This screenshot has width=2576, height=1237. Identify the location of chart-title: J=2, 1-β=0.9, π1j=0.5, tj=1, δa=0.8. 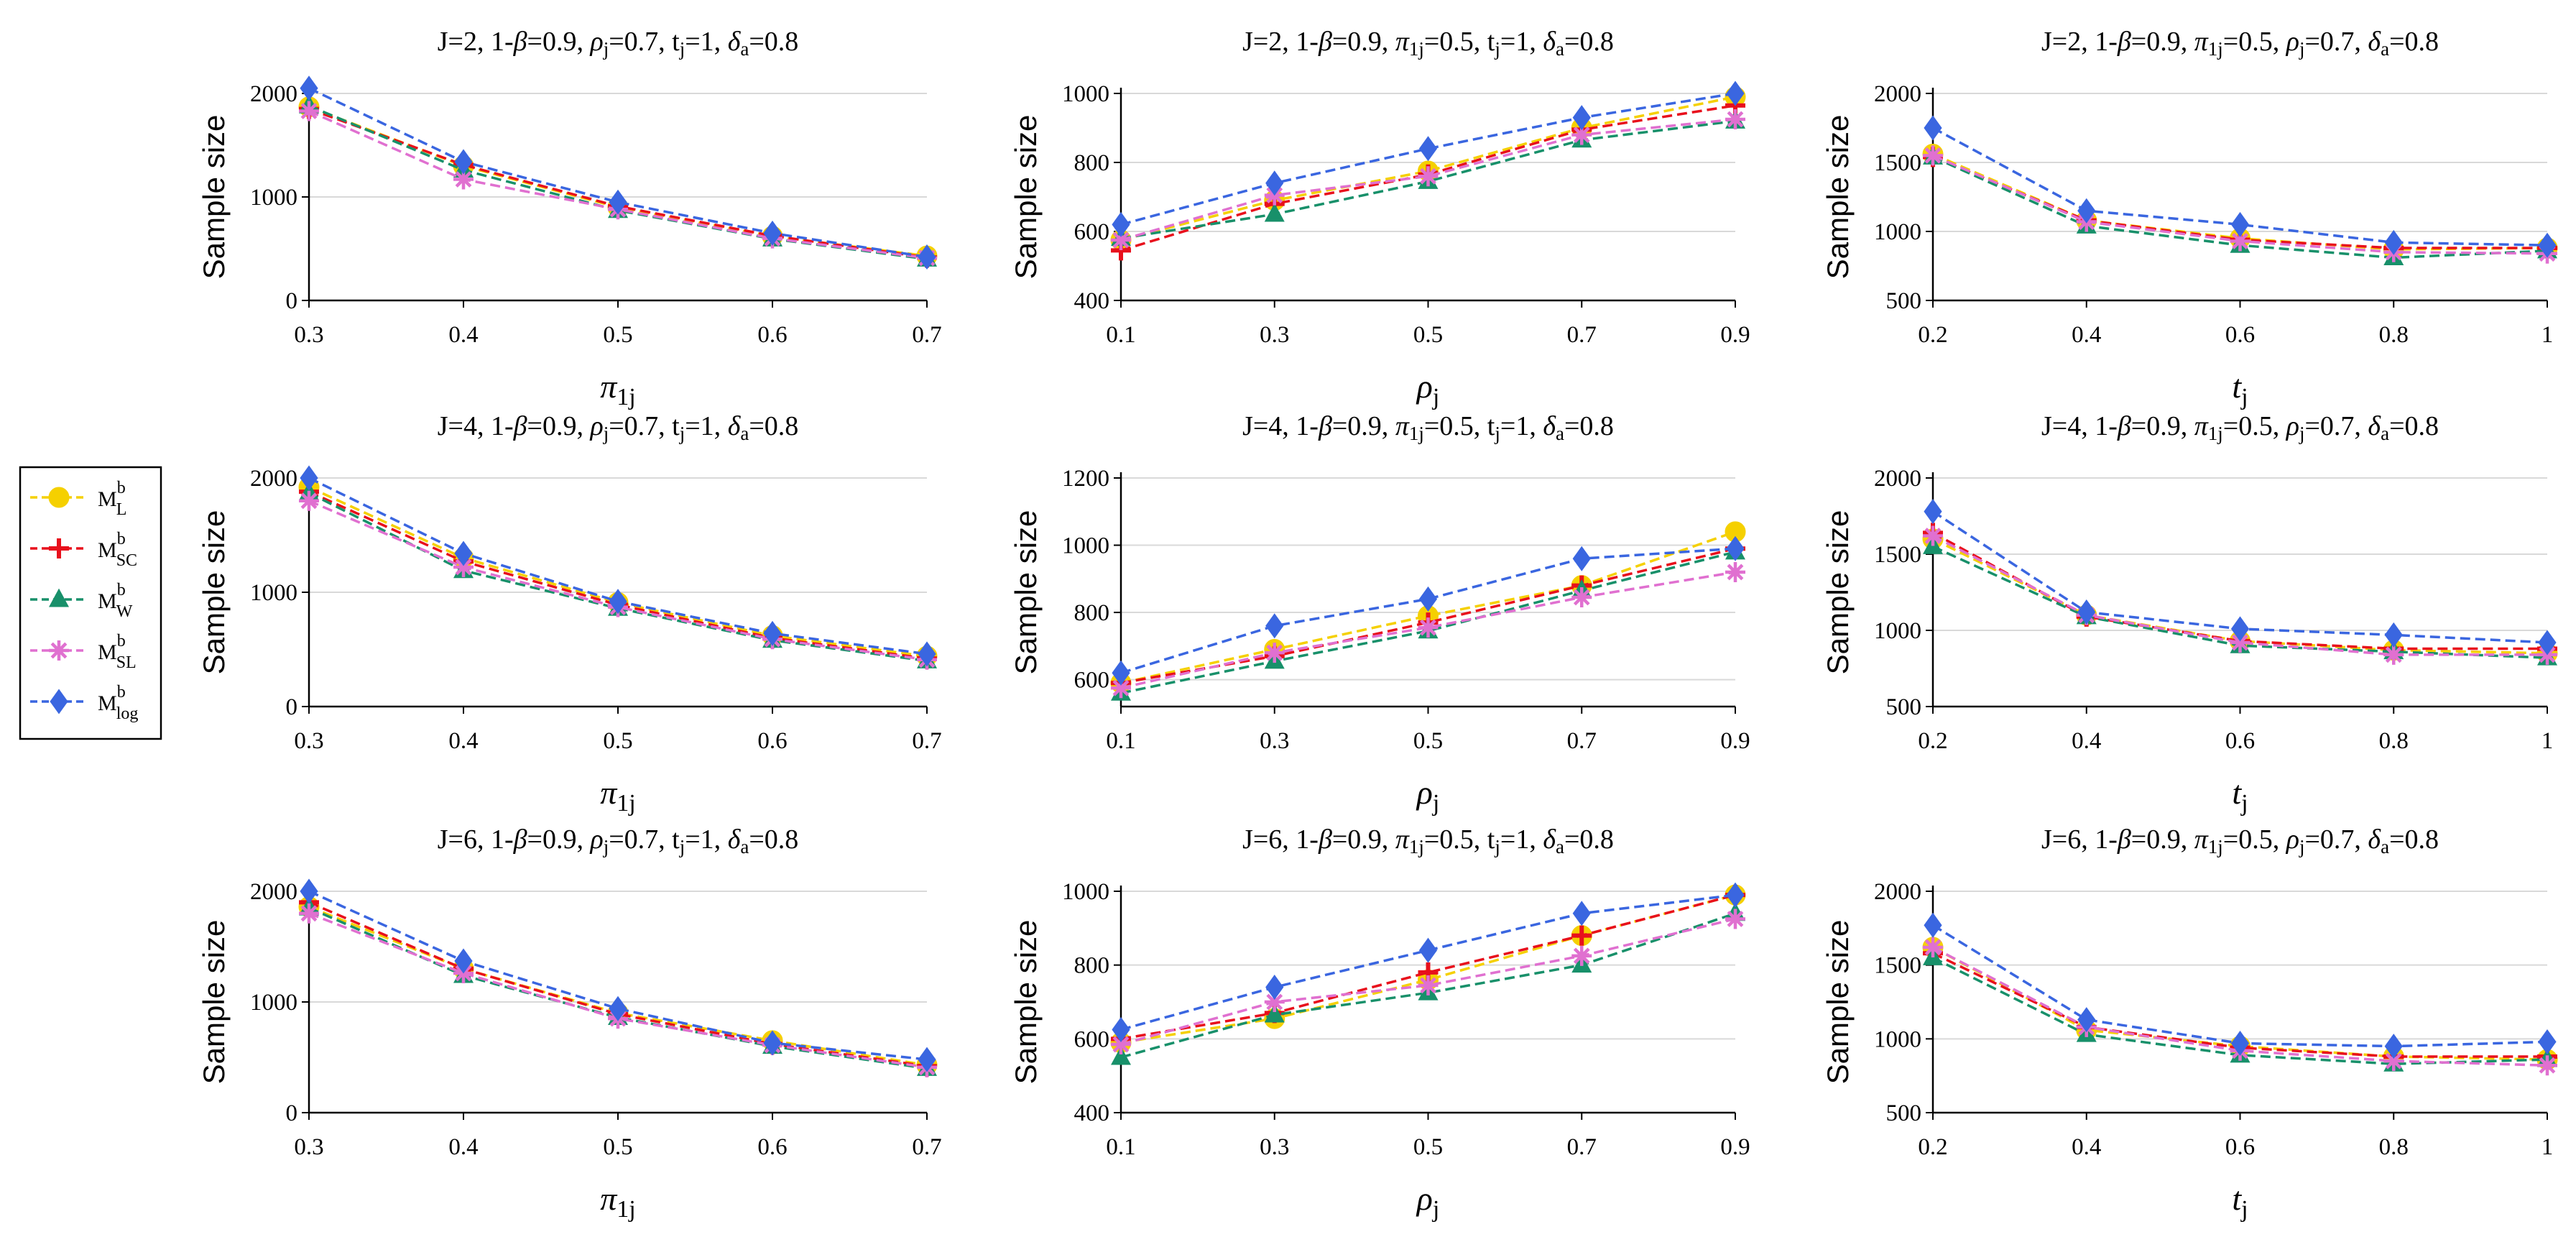
(1428, 43).